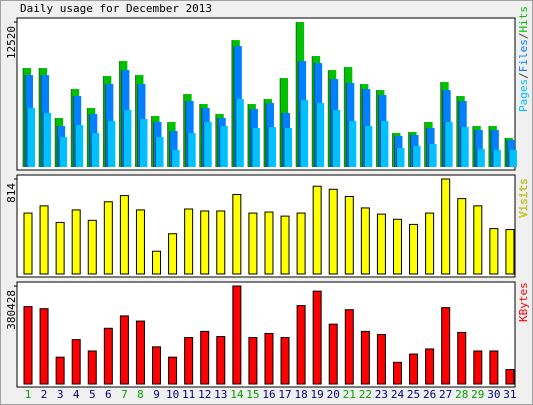 The width and height of the screenshot is (533, 405). I want to click on legend: Visits, so click(523, 198).